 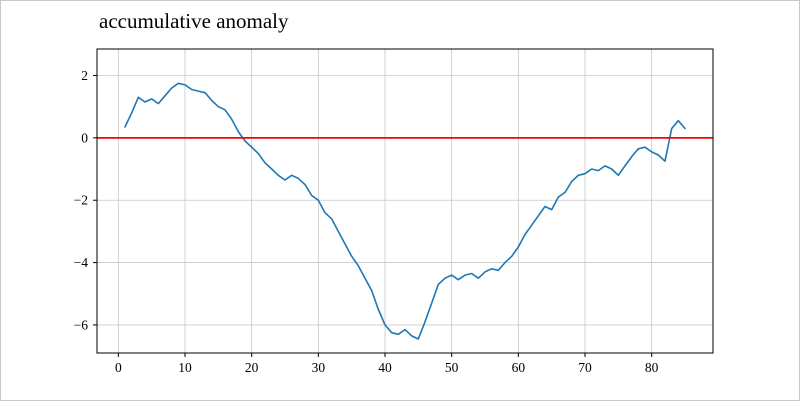 What do you see at coordinates (252, 367) in the screenshot?
I see `x-tick-label: 20` at bounding box center [252, 367].